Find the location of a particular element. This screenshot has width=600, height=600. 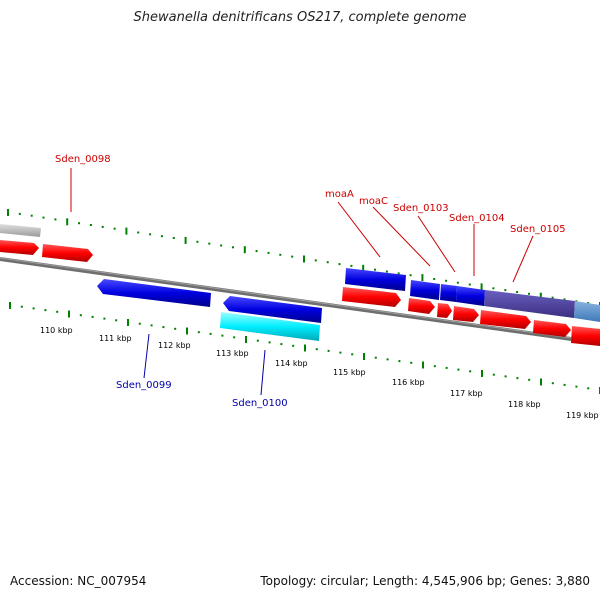

gene-label-sden0100: Sden_0100 is located at coordinates (260, 403).